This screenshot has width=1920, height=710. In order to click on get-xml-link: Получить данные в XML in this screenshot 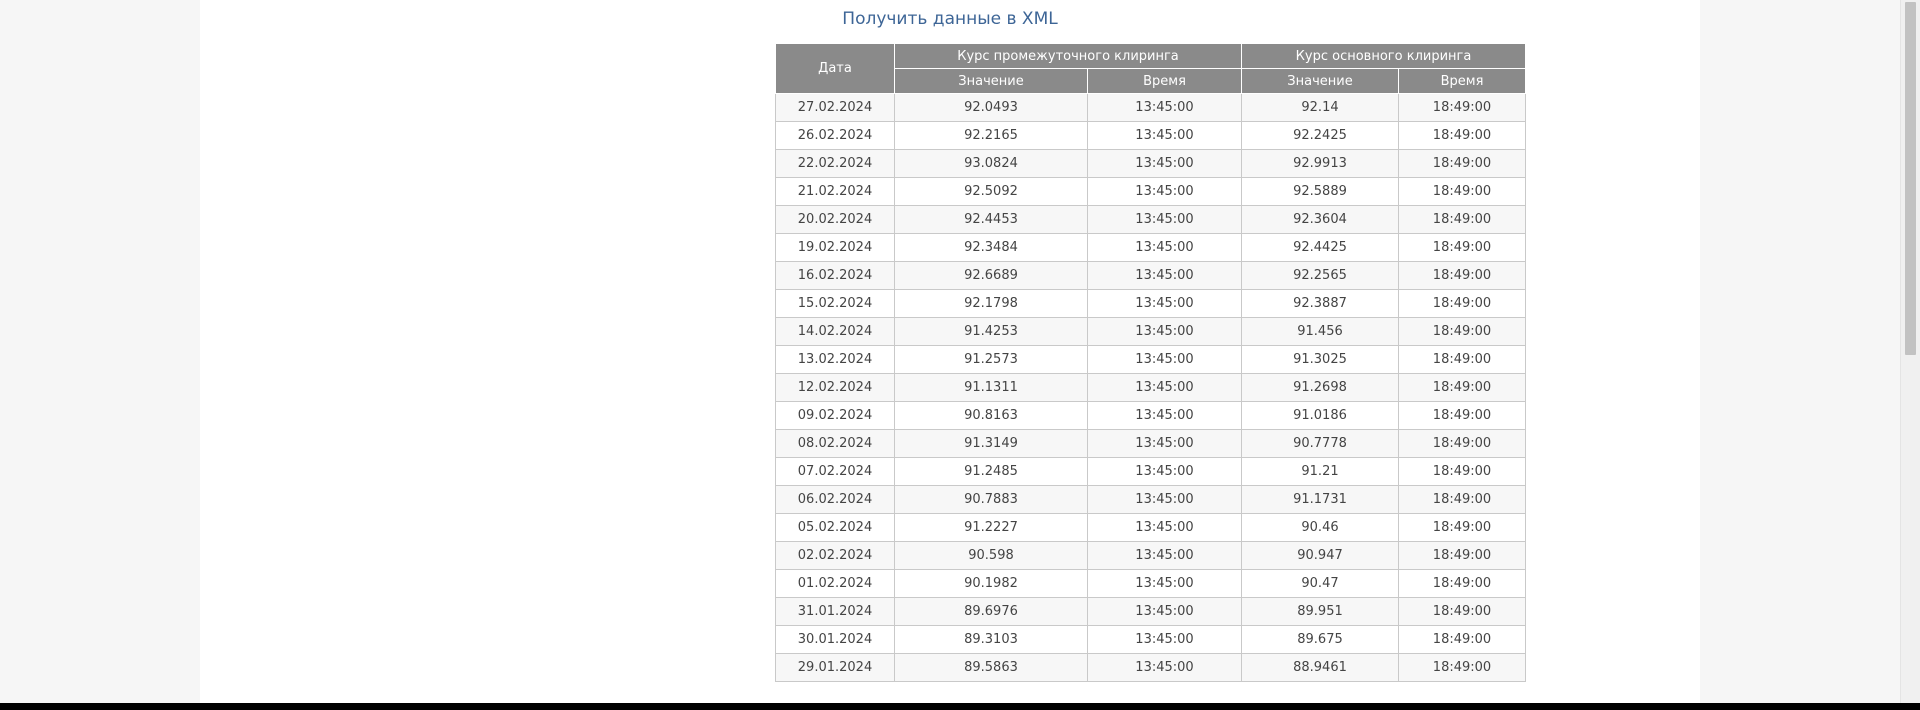, I will do `click(950, 19)`.